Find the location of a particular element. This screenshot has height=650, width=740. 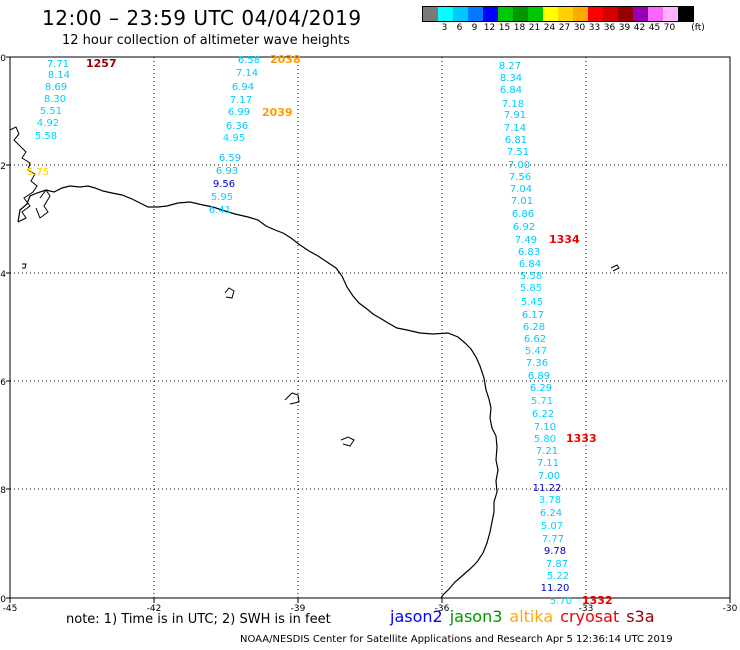

wave-height-label: 7.51 is located at coordinates (518, 152).